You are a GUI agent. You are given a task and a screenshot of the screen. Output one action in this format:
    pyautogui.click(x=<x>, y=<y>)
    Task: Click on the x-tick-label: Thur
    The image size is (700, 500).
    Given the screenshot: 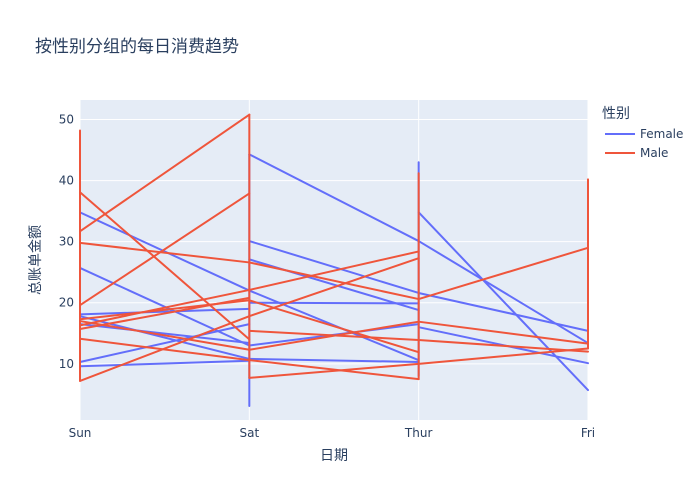 What is the action you would take?
    pyautogui.click(x=418, y=433)
    